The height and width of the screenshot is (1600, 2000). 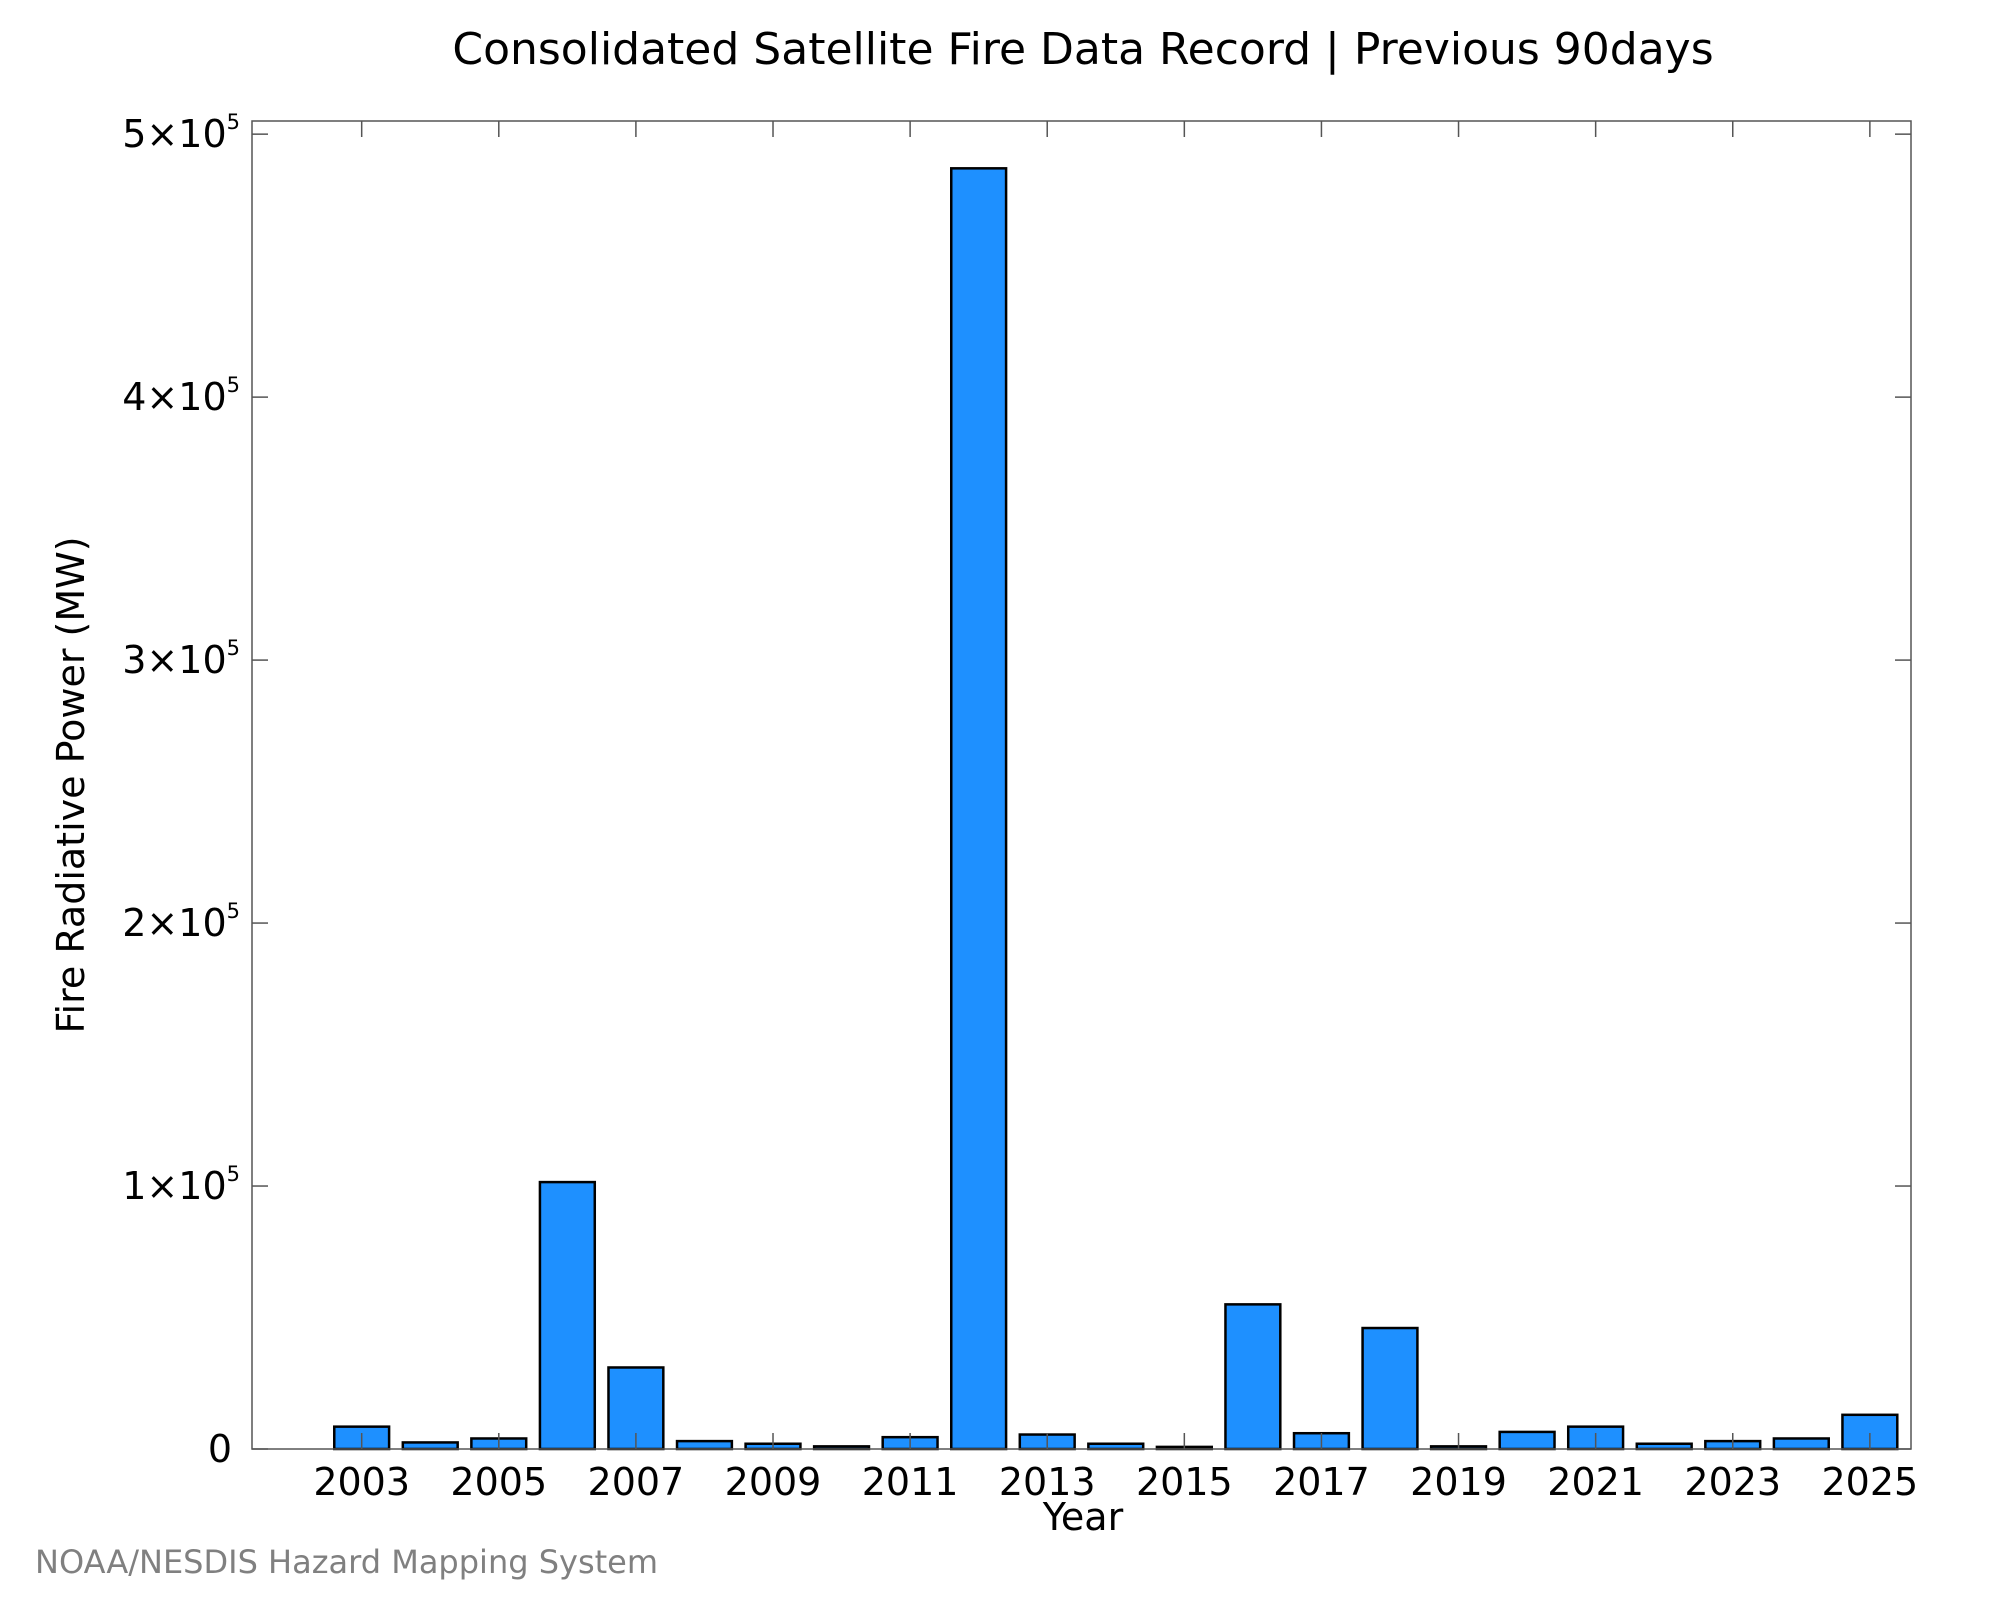 I want to click on bar-2024, so click(x=1801, y=1444).